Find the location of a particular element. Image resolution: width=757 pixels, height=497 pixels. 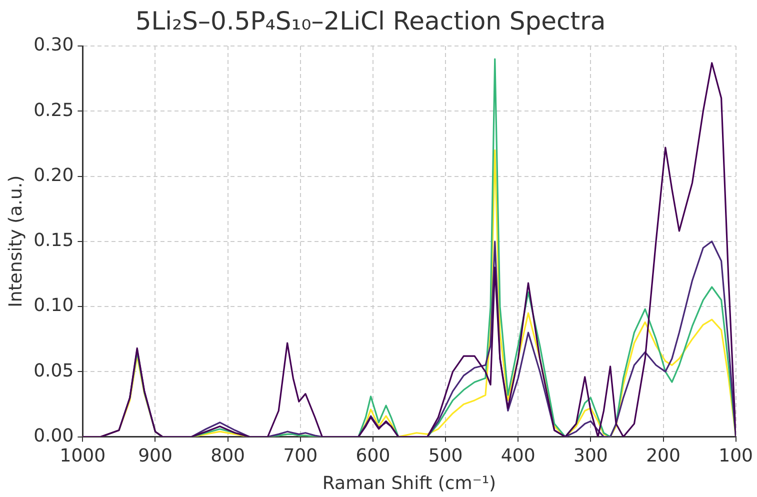

chart-title: 5Li₂S–0.5P₄S₁₀–2LiCl Reaction Spectra is located at coordinates (370, 21).